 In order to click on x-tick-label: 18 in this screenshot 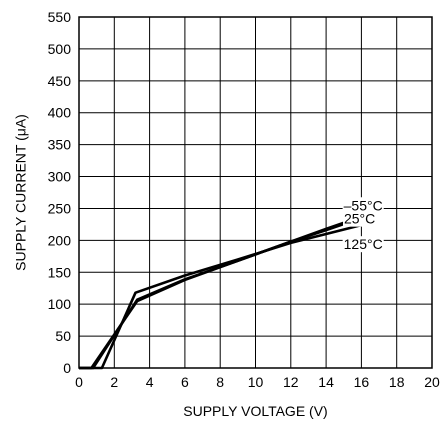, I will do `click(397, 382)`.